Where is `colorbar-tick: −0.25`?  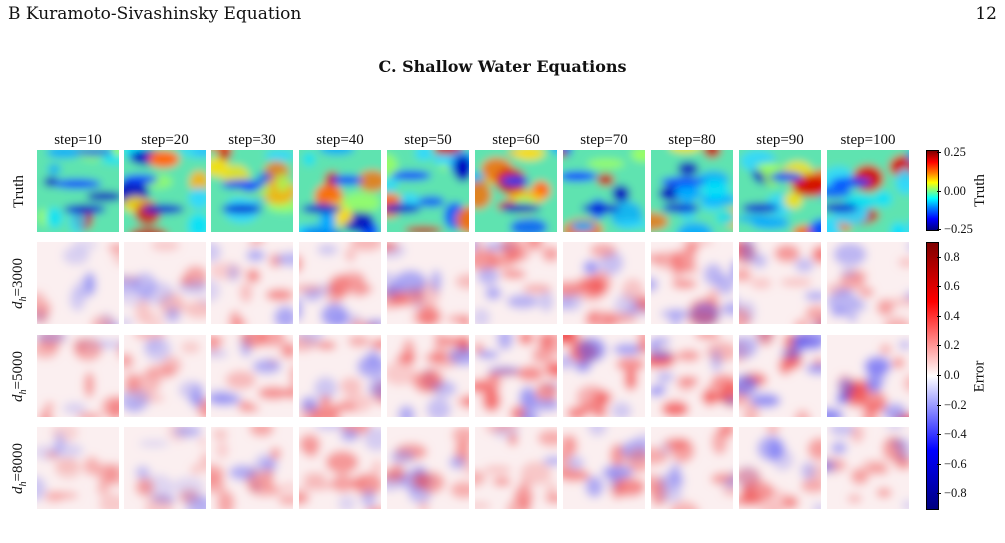
colorbar-tick: −0.25 is located at coordinates (955, 228).